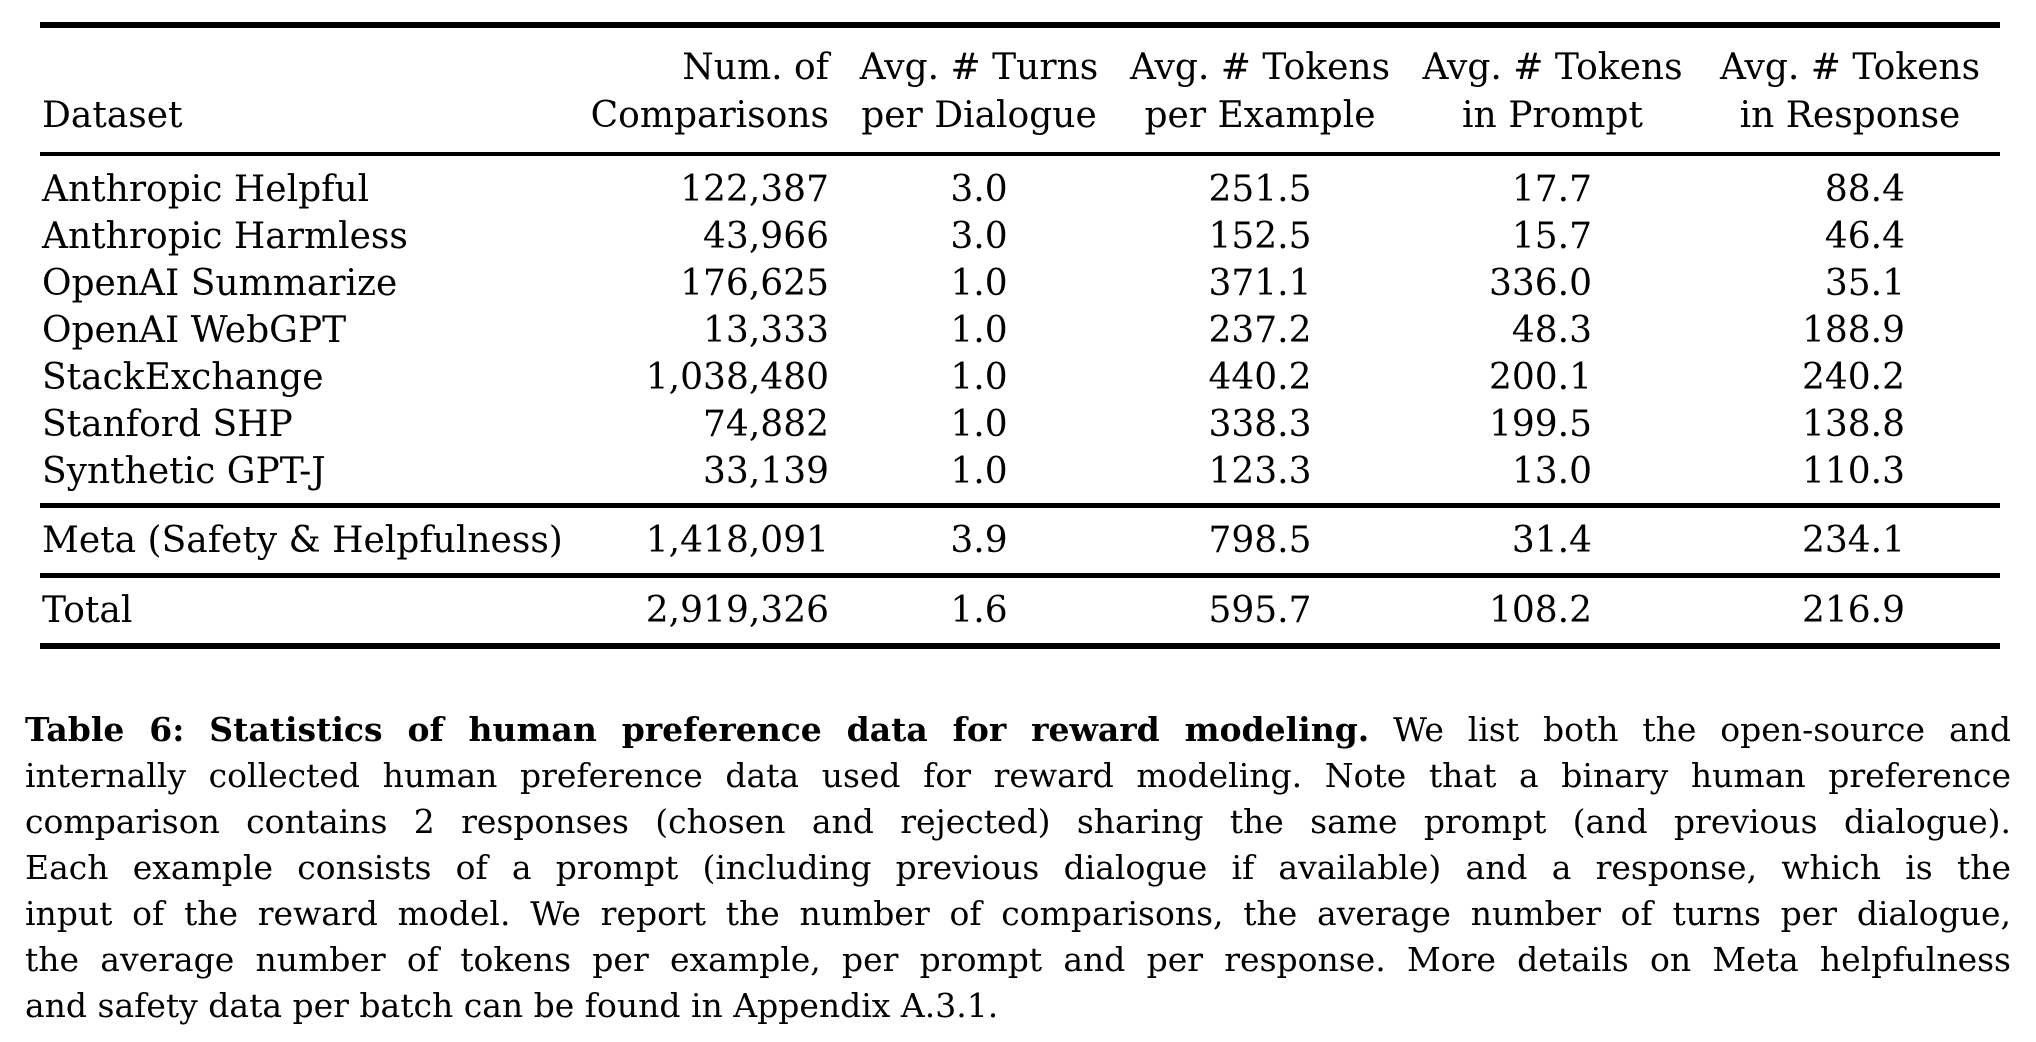 The height and width of the screenshot is (1042, 2036). What do you see at coordinates (1260, 540) in the screenshot?
I see `cell-tokens-example: 798.5` at bounding box center [1260, 540].